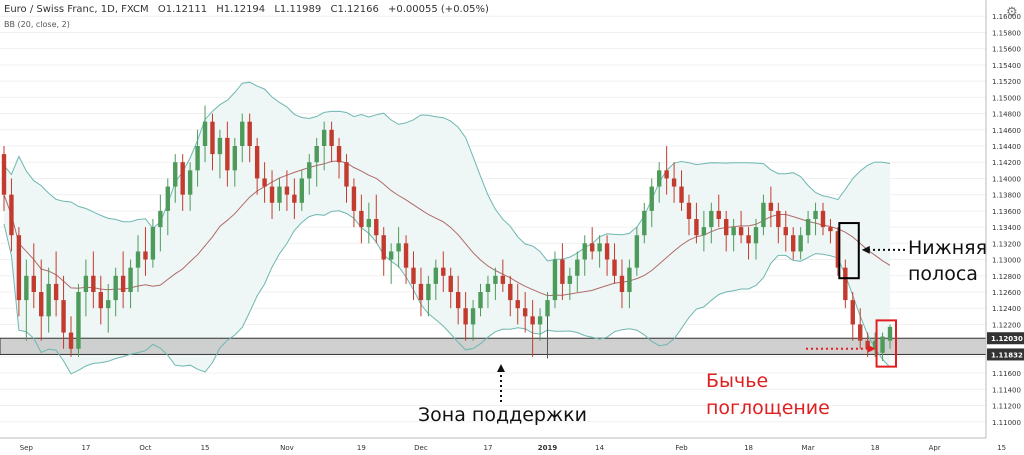 Image resolution: width=1024 pixels, height=455 pixels. I want to click on time-tick-label: Mar, so click(807, 448).